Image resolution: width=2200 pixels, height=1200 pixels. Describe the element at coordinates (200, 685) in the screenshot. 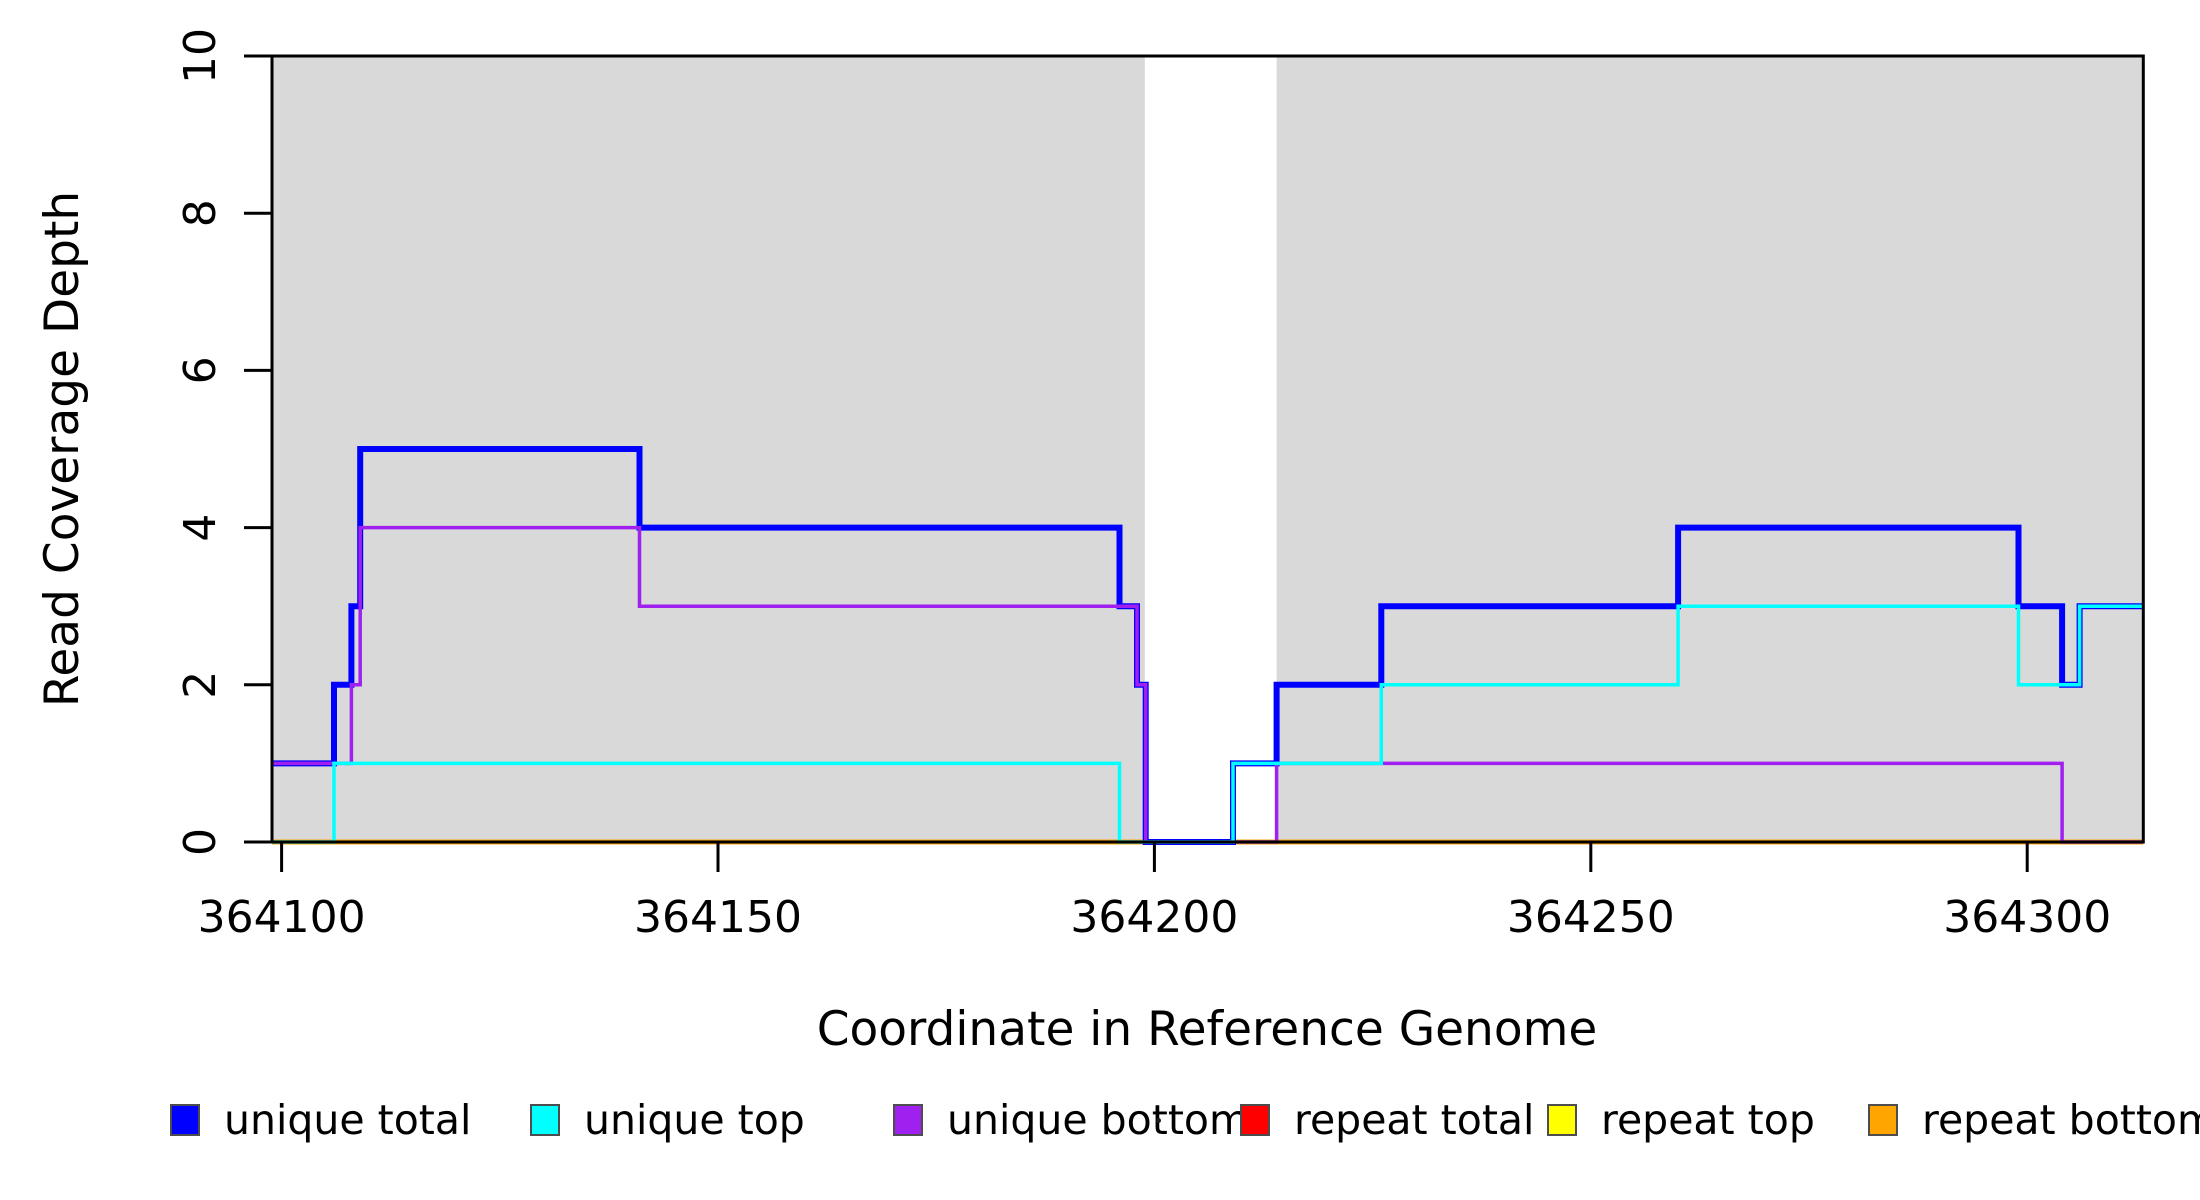

I see `y-tick-label: 2` at that location.